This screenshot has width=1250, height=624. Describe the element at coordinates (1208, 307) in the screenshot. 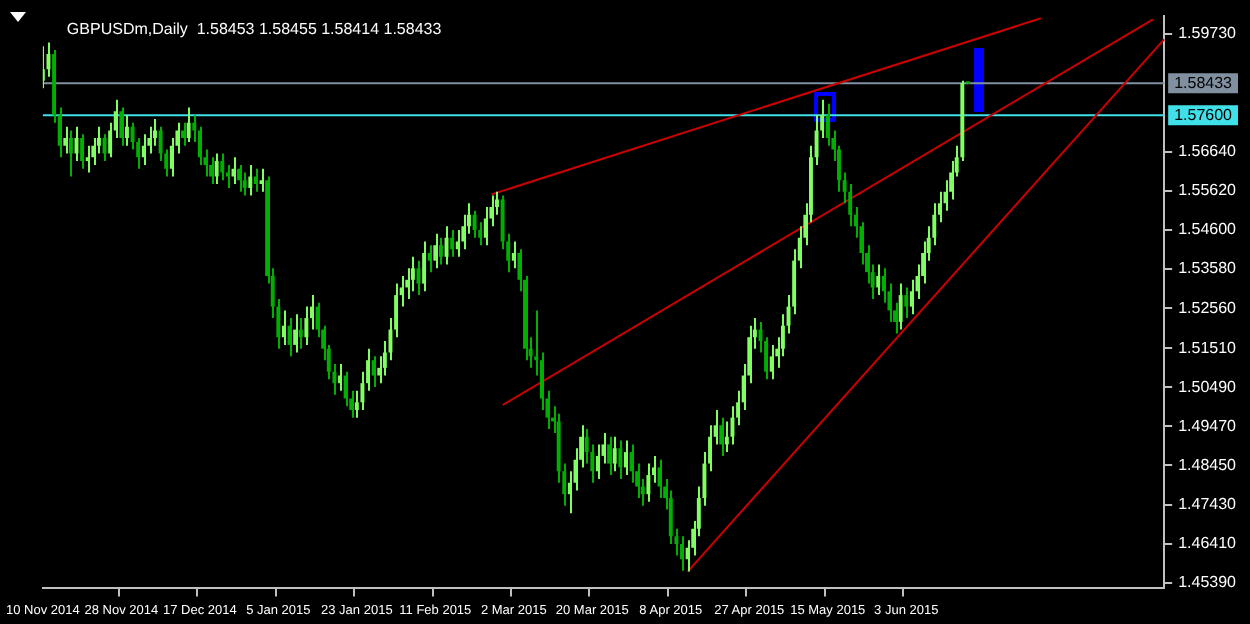

I see `y-tick-label: 1.52560` at that location.